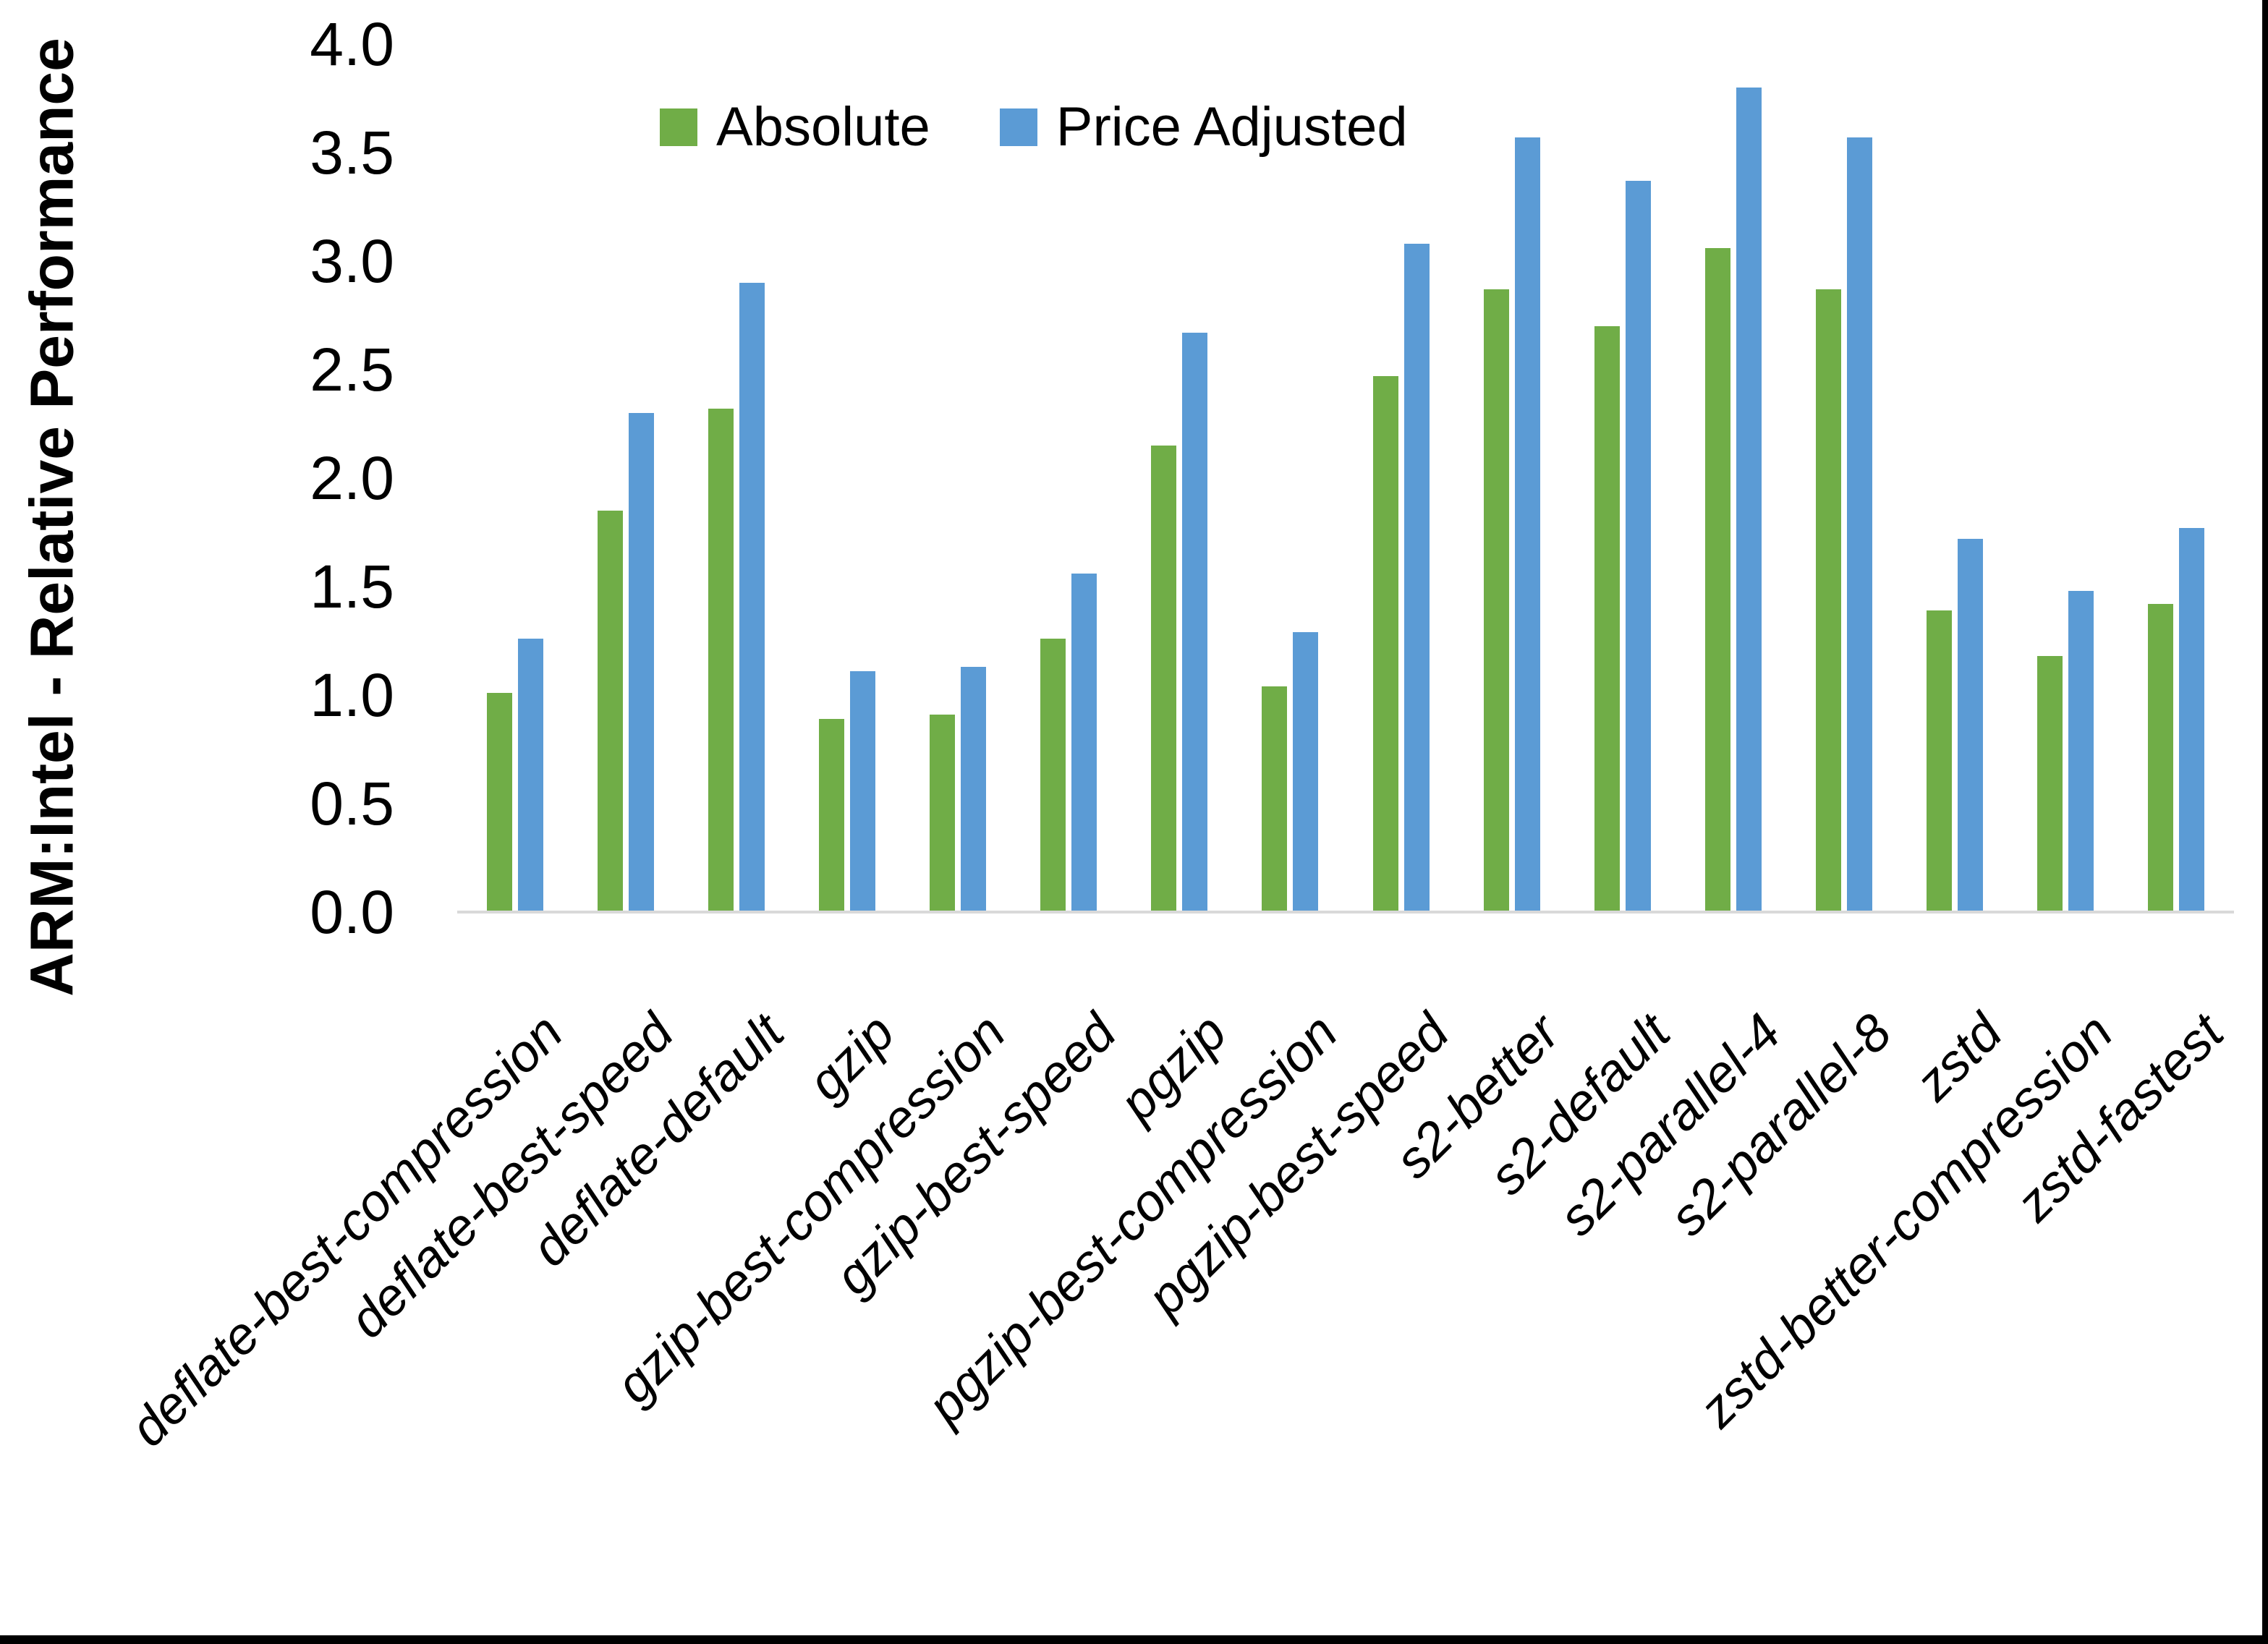 The image size is (2268, 1644). Describe the element at coordinates (1345, 912) in the screenshot. I see `x-axis-line` at that location.